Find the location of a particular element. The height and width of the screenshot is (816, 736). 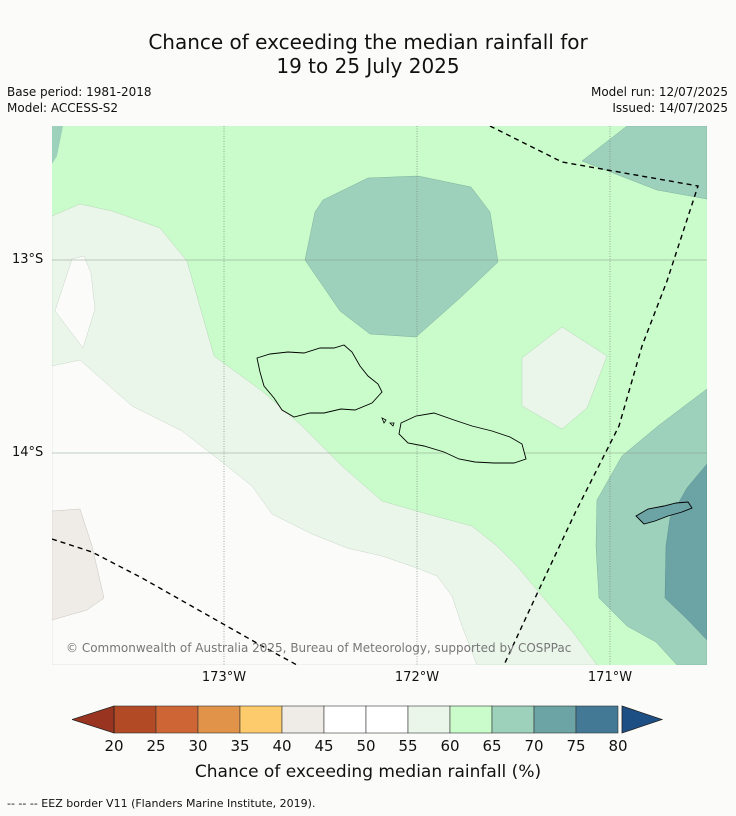

colorbar-tick-20: 20 is located at coordinates (114, 746).